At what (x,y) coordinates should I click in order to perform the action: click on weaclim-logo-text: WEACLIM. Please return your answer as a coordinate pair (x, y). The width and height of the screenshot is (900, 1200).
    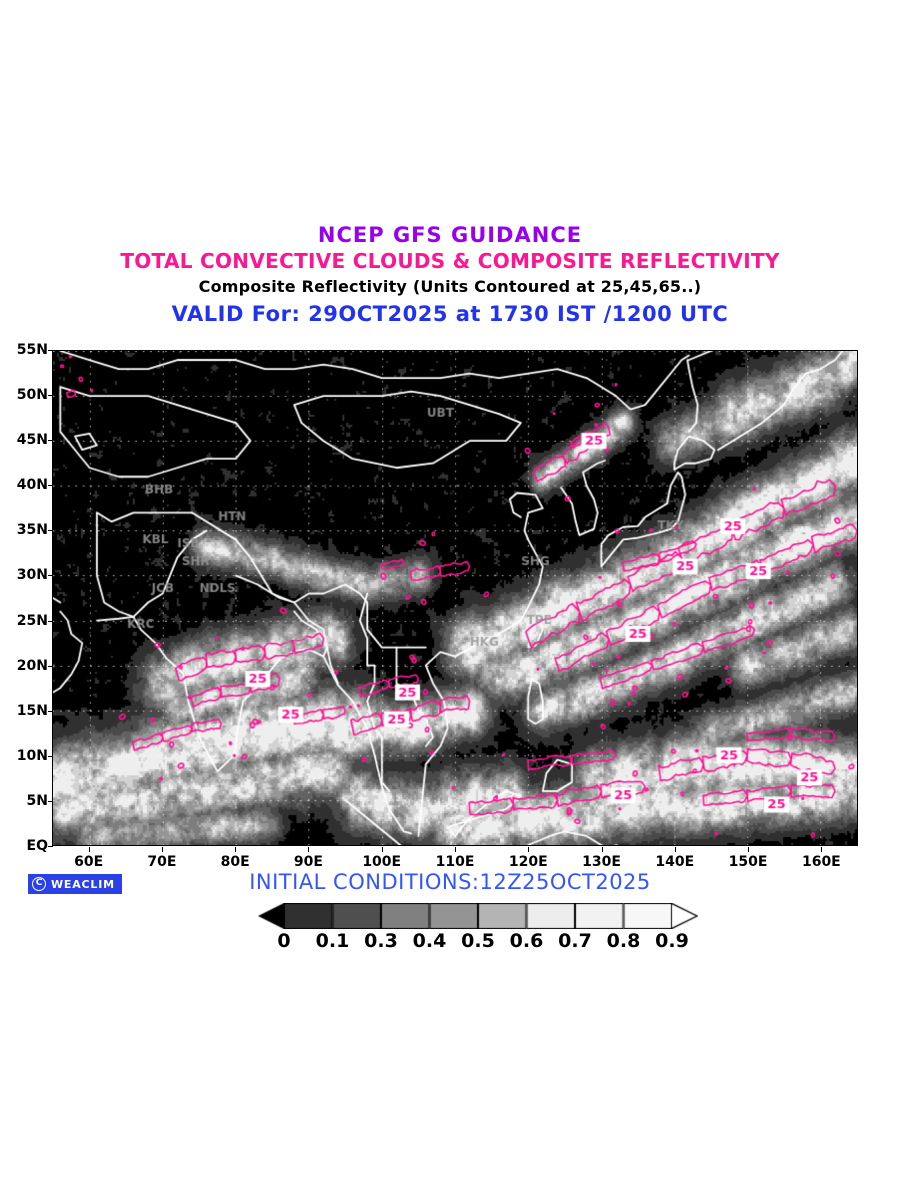
    Looking at the image, I should click on (83, 884).